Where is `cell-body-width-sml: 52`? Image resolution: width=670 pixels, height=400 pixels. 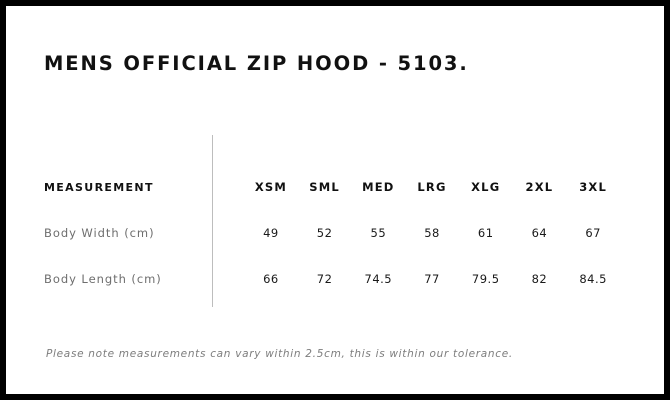
cell-body-width-sml: 52 is located at coordinates (324, 233).